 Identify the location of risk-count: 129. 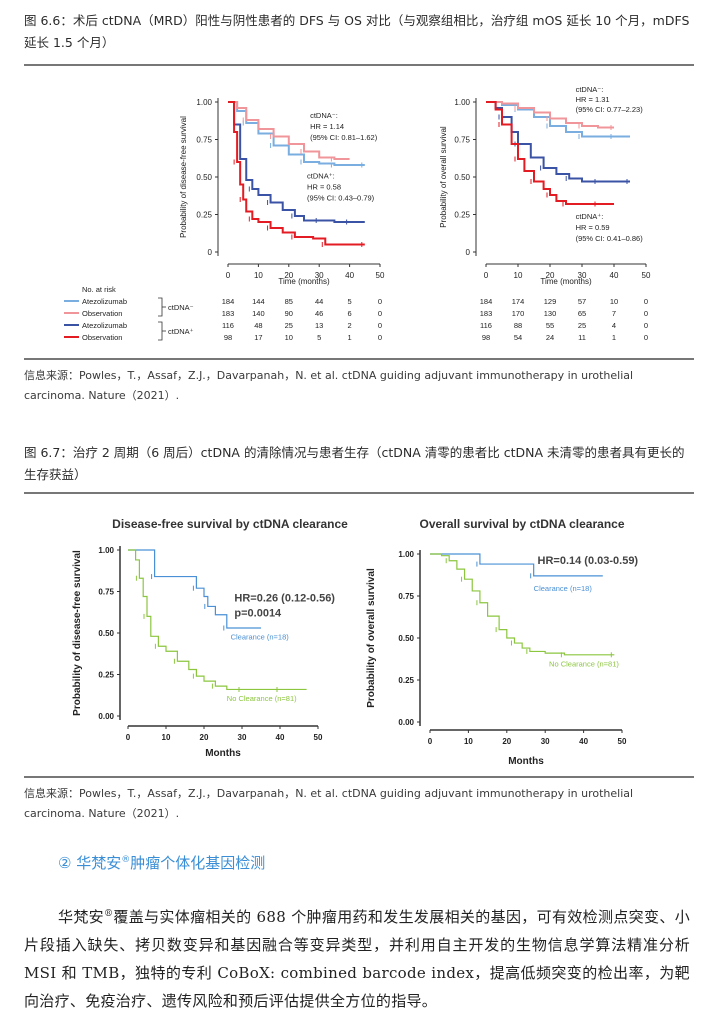
(550, 301).